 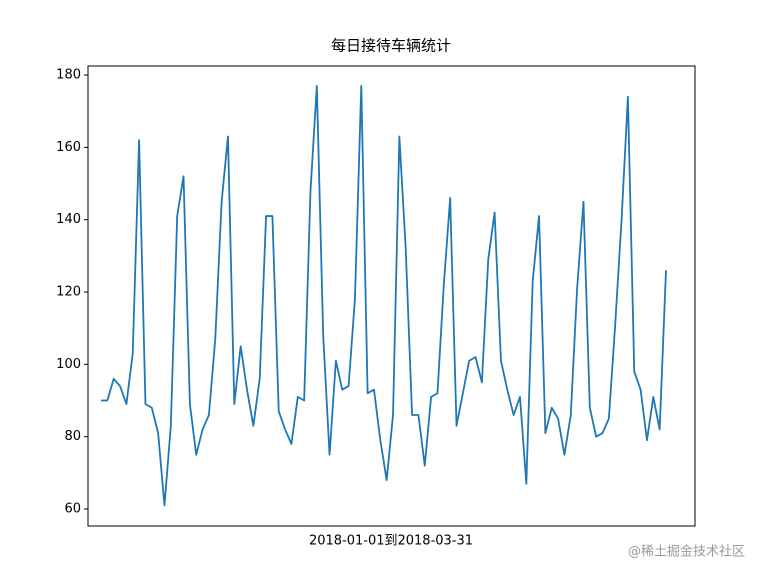 What do you see at coordinates (391, 541) in the screenshot?
I see `x-axis-label: 2018-01-01到2018-03-31` at bounding box center [391, 541].